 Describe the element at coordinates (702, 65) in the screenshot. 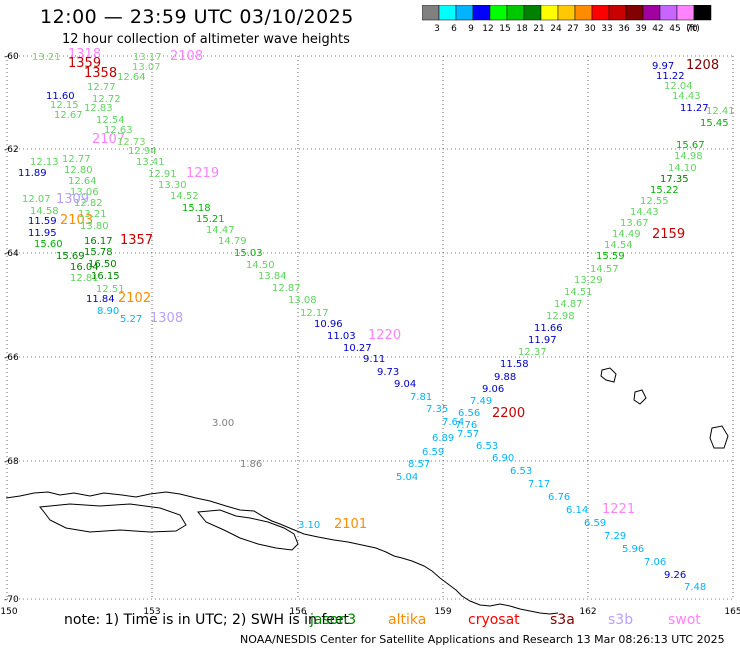

I see `pass-time-label: 1208` at that location.